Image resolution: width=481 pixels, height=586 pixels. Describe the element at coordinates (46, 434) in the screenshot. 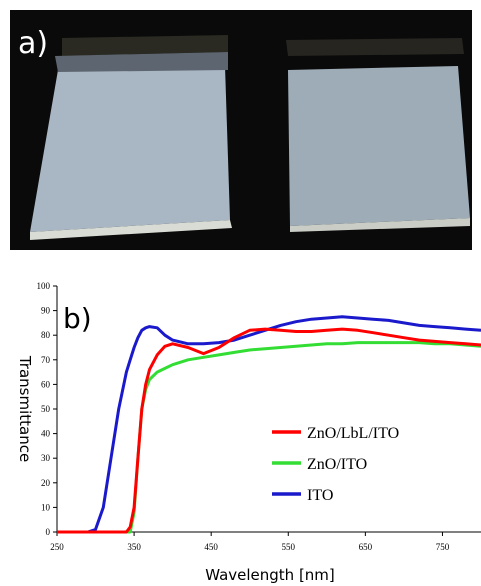

I see `y-tick-label: 40` at that location.